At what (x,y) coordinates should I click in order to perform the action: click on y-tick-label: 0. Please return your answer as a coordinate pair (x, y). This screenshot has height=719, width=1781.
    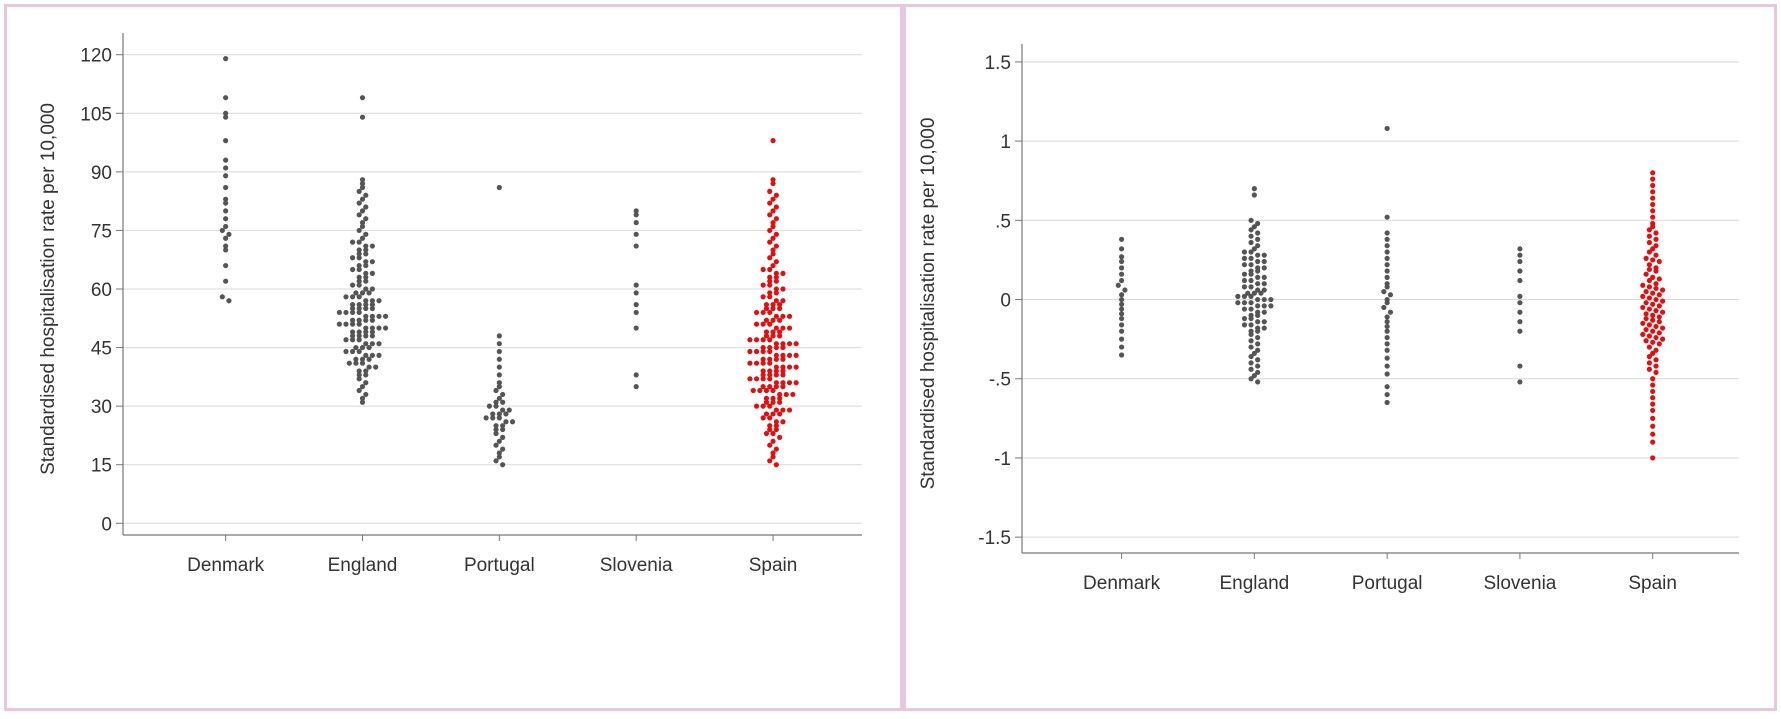
    Looking at the image, I should click on (106, 524).